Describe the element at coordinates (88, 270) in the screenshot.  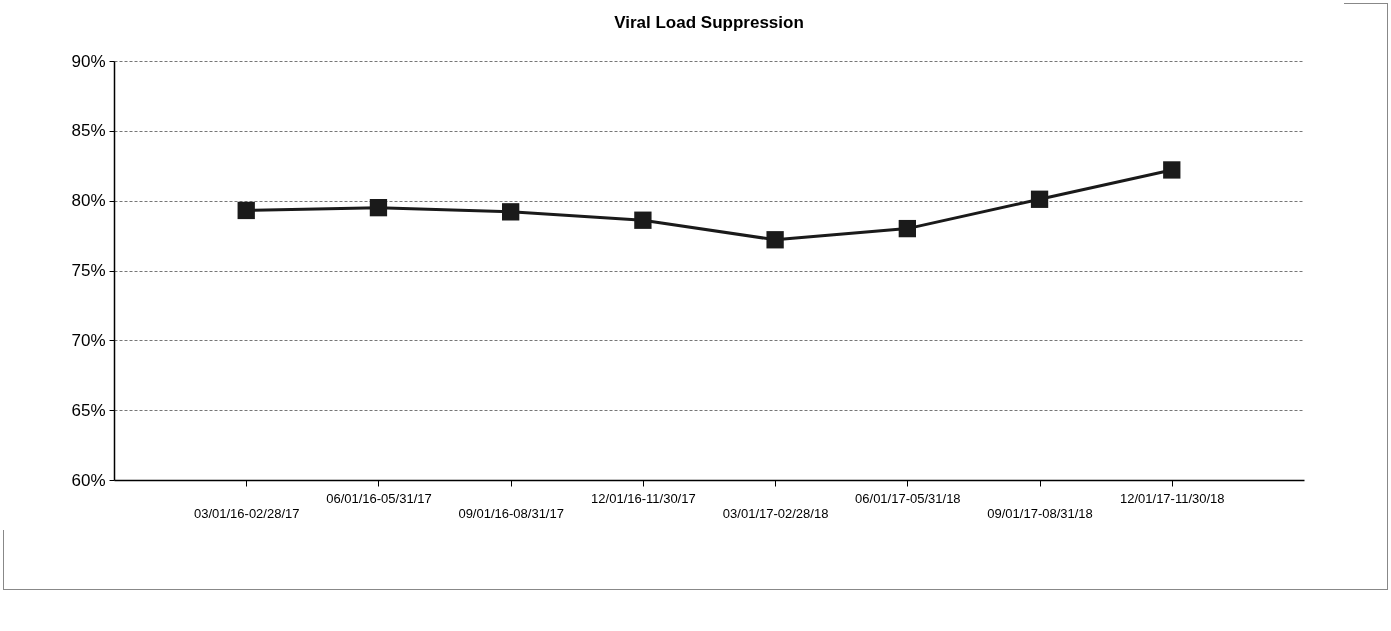
I see `y-tick-label: 75%` at that location.